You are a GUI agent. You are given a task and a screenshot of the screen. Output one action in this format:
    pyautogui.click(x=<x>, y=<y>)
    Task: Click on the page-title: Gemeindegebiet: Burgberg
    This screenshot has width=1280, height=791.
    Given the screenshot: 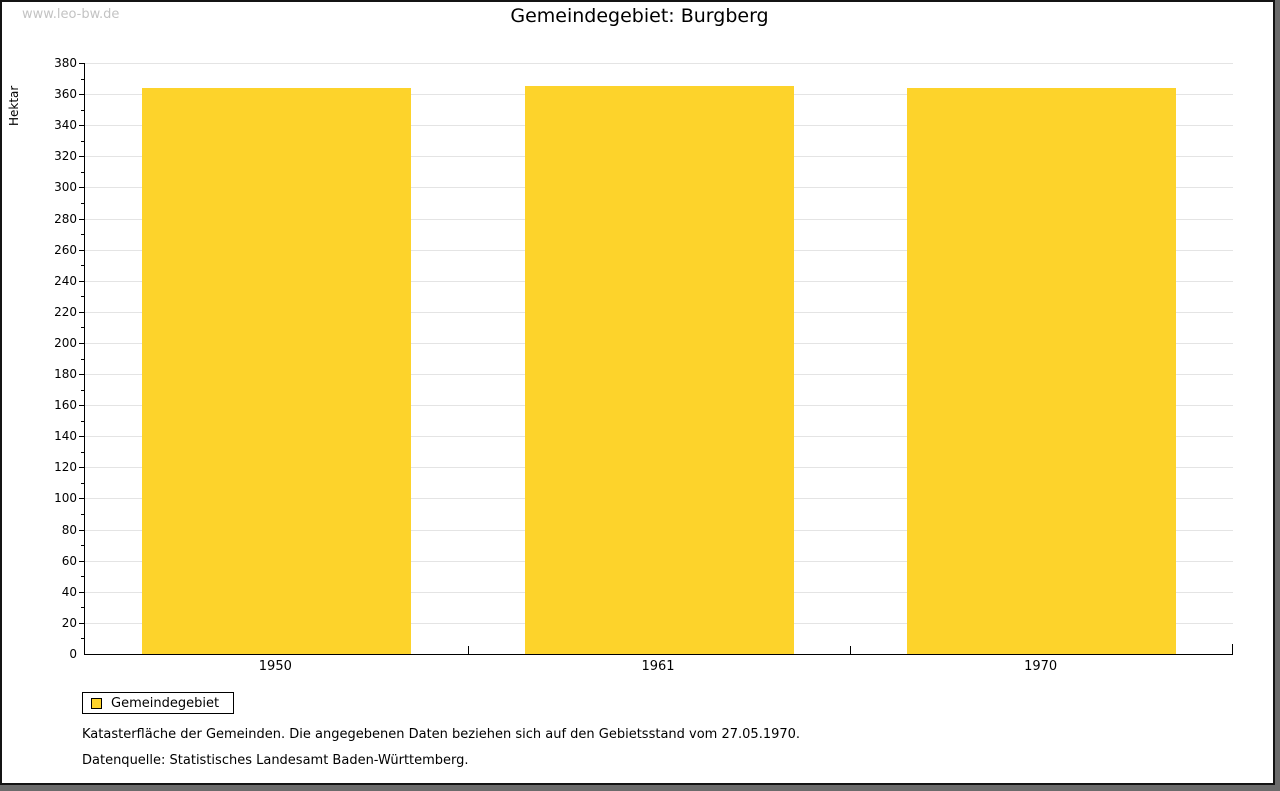 What is the action you would take?
    pyautogui.click(x=639, y=16)
    